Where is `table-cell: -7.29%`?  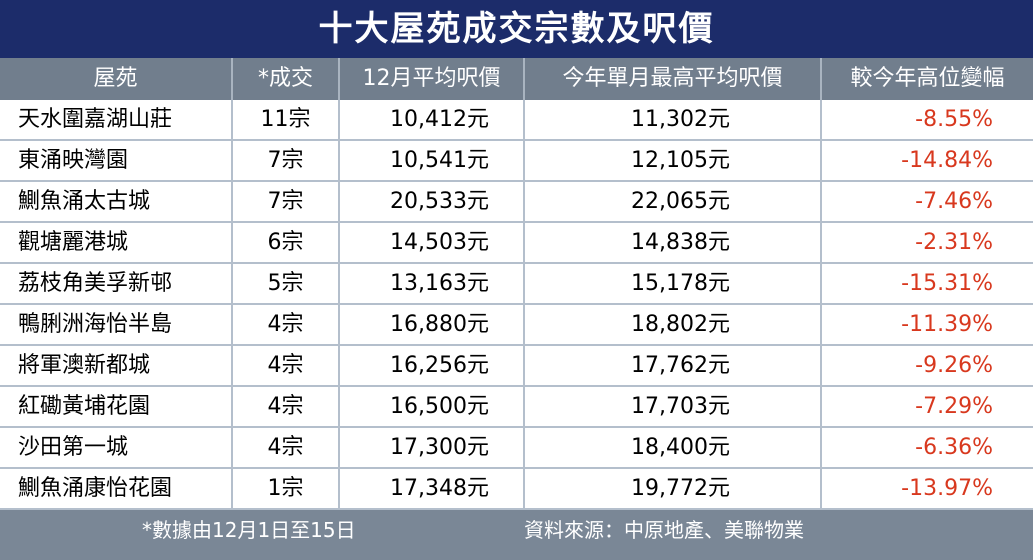
table-cell: -7.29% is located at coordinates (954, 406).